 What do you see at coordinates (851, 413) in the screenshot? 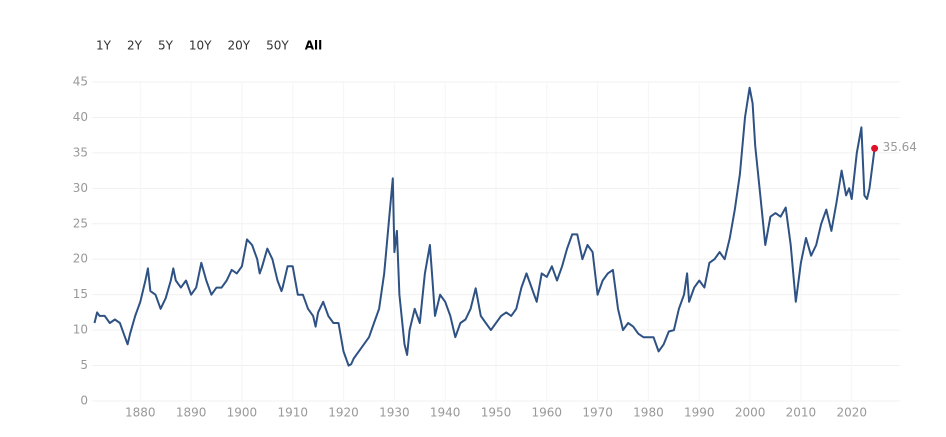
I see `x-tick-label: 2020` at bounding box center [851, 413].